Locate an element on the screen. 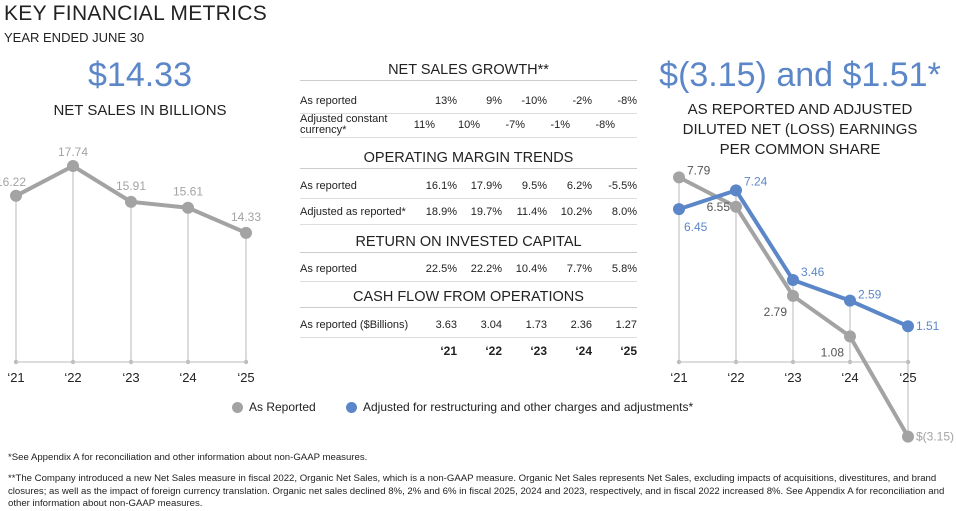  cell-value: 8.0% is located at coordinates (624, 212).